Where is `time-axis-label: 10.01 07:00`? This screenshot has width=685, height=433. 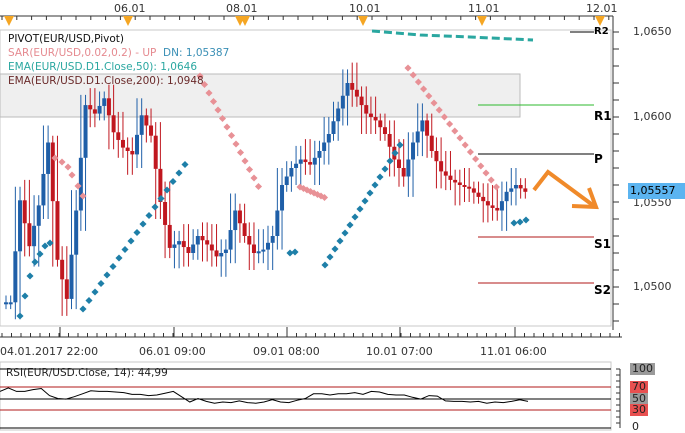 time-axis-label: 10.01 07:00 is located at coordinates (399, 351).